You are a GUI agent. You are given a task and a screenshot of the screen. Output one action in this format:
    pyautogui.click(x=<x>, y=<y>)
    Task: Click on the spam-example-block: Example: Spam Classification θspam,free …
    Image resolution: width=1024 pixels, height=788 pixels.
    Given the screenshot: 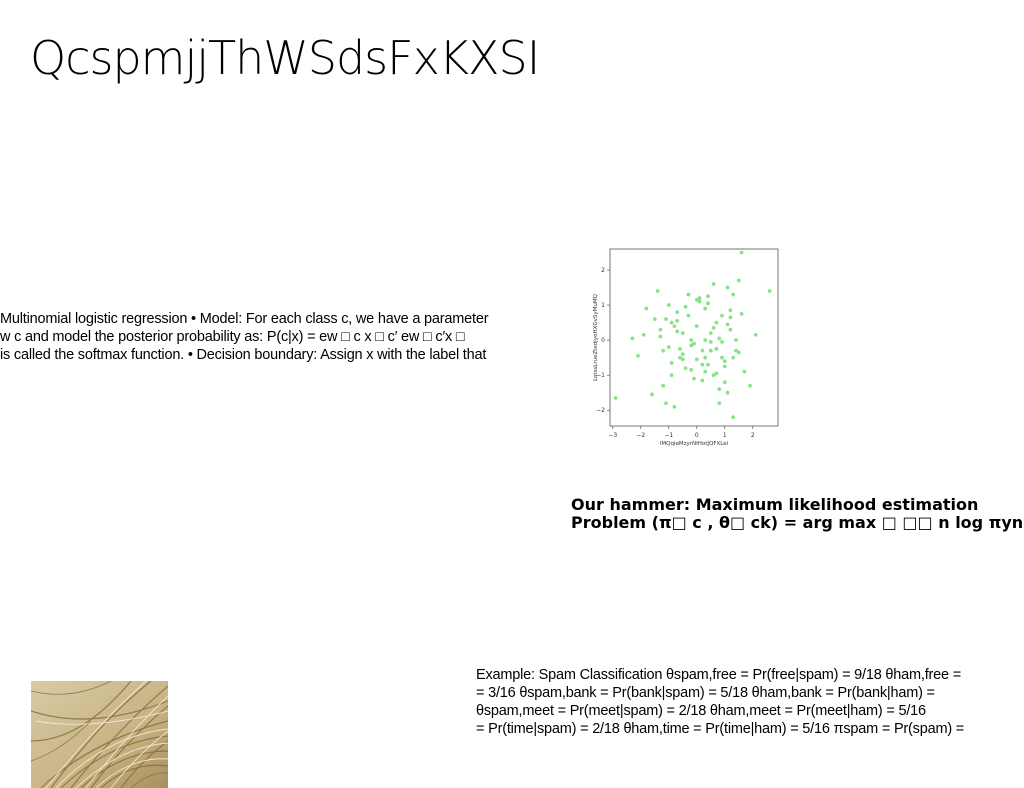 What is the action you would take?
    pyautogui.click(x=750, y=702)
    